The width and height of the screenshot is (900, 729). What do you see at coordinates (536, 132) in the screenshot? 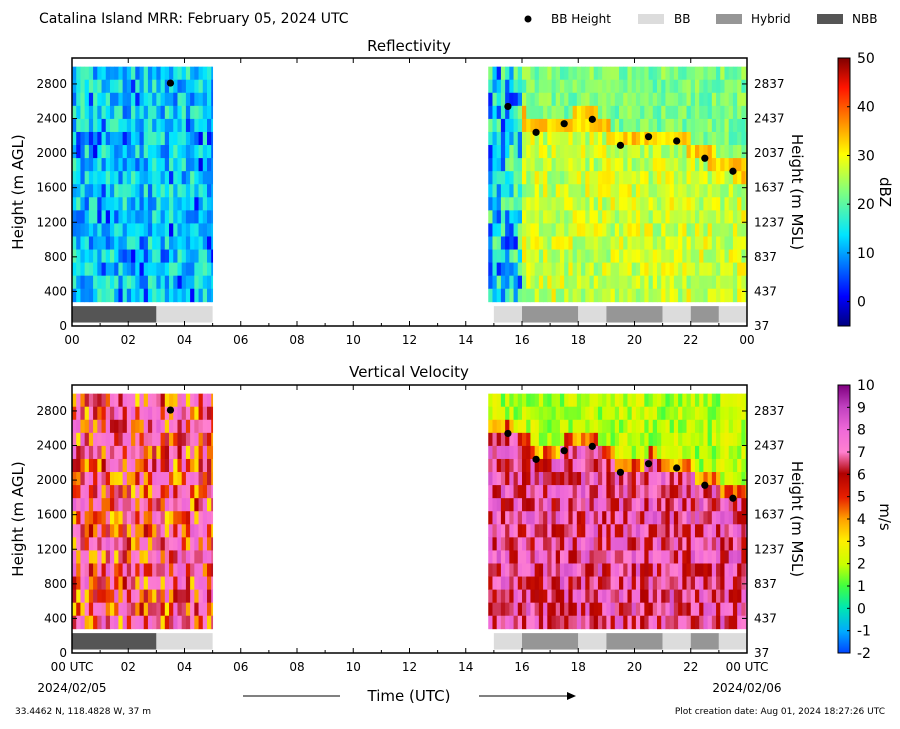
I see `bb-height-point` at bounding box center [536, 132].